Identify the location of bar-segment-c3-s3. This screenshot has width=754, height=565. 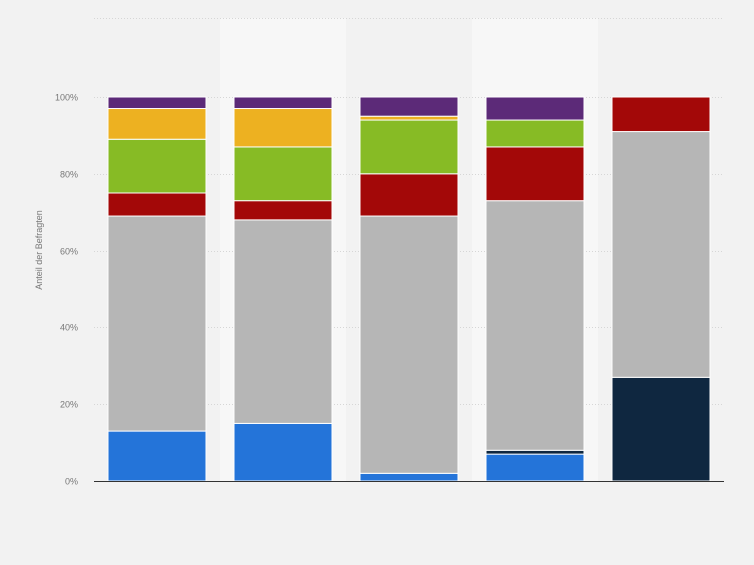
(535, 174).